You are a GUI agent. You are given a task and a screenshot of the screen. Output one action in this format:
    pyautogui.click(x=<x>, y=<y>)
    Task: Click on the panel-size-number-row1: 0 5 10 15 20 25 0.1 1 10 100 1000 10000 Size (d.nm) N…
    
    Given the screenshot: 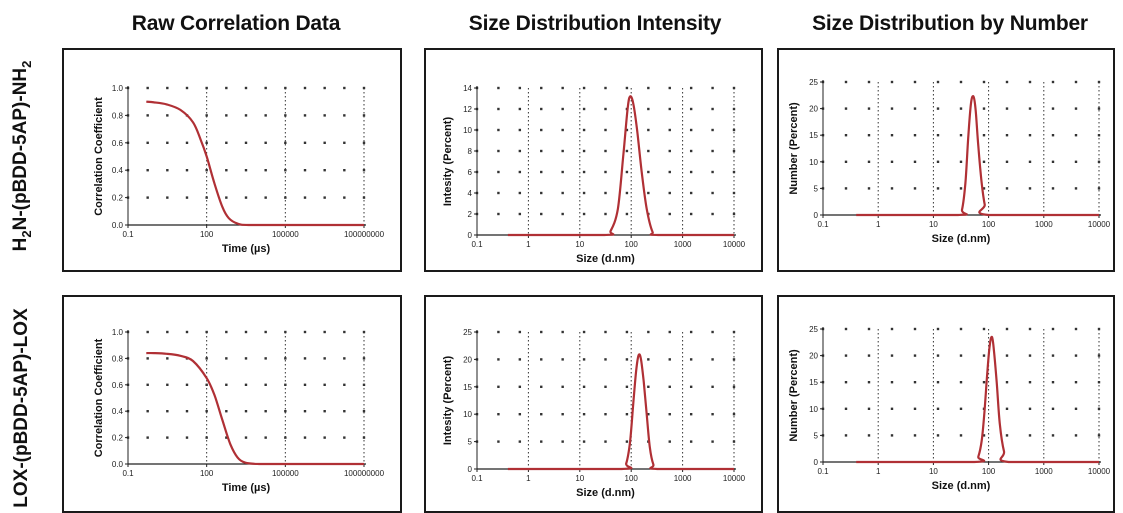 What is the action you would take?
    pyautogui.click(x=946, y=160)
    